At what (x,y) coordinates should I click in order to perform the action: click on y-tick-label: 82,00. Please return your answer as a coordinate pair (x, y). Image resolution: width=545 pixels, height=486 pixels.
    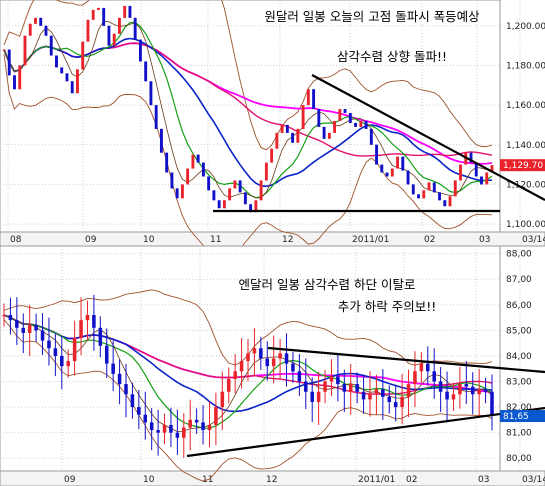
    Looking at the image, I should click on (519, 408).